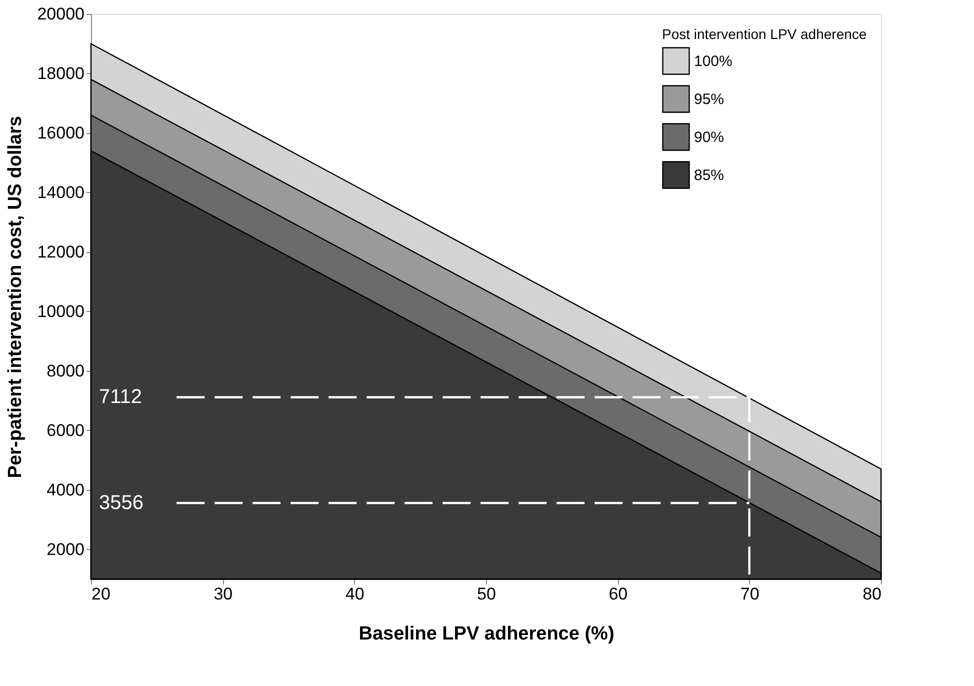 Image resolution: width=974 pixels, height=686 pixels. What do you see at coordinates (713, 61) in the screenshot?
I see `legend-label: 100%` at bounding box center [713, 61].